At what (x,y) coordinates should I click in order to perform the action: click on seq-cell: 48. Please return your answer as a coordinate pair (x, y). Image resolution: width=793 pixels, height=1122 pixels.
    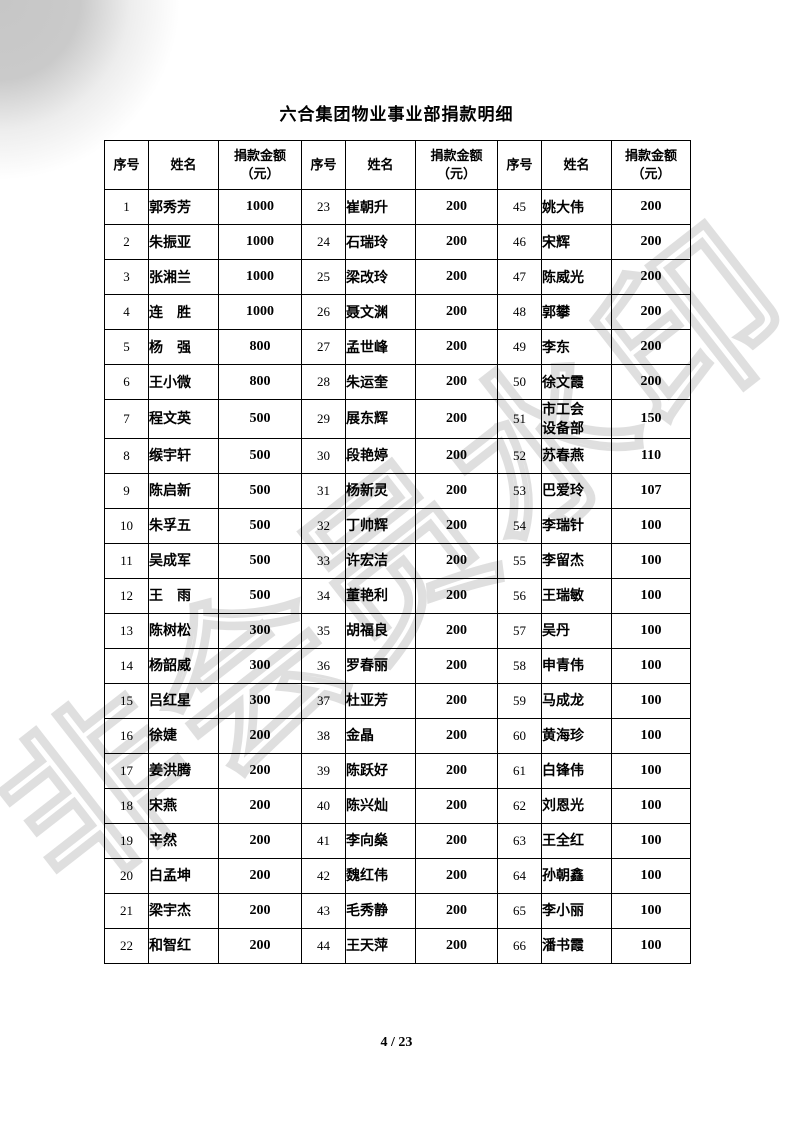
    Looking at the image, I should click on (519, 312).